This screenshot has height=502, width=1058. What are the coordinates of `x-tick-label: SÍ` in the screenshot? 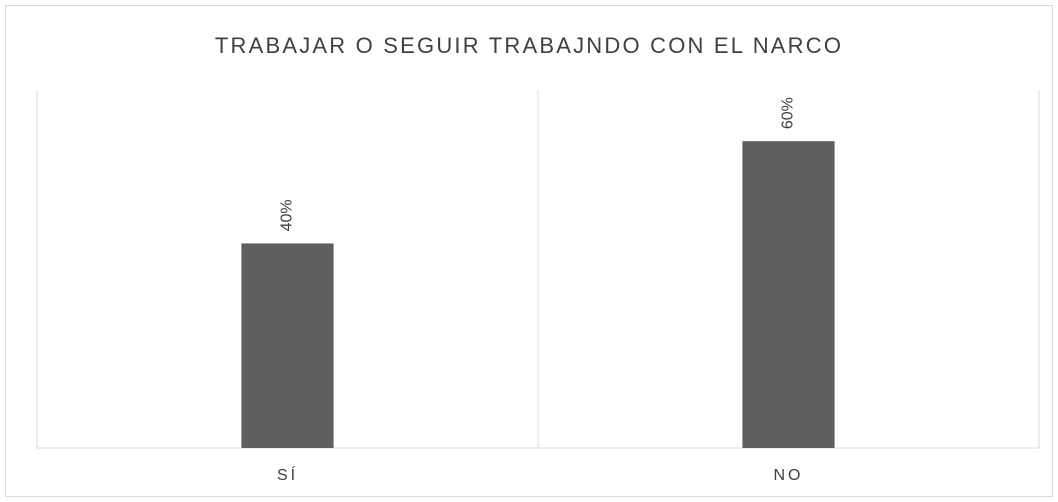 It's located at (287, 474).